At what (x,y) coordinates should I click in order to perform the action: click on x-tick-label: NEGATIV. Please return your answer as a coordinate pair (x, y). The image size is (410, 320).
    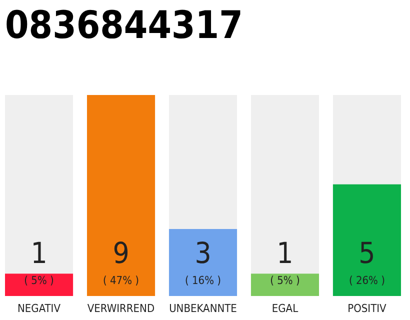
    Looking at the image, I should click on (39, 308).